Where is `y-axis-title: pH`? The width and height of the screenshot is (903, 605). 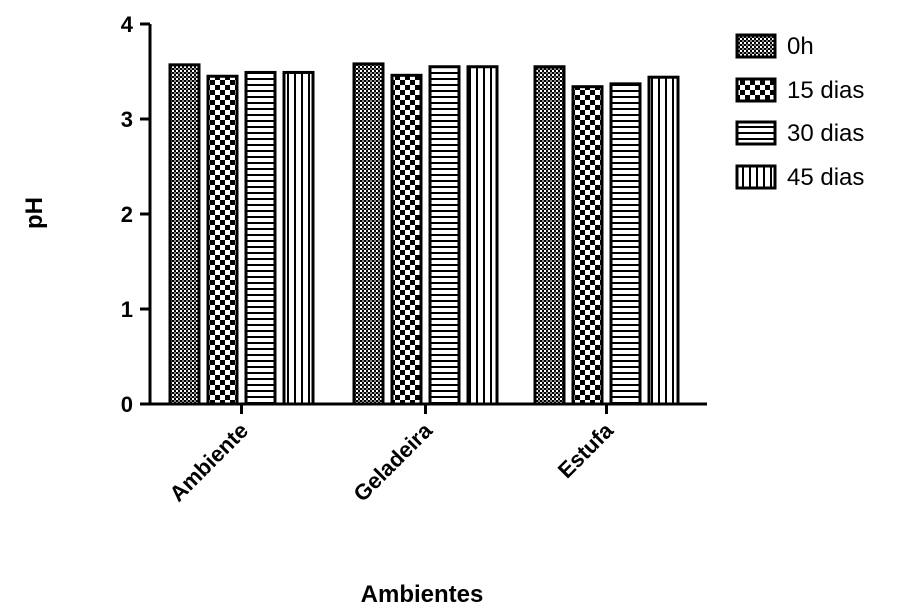
y-axis-title: pH is located at coordinates (34, 213).